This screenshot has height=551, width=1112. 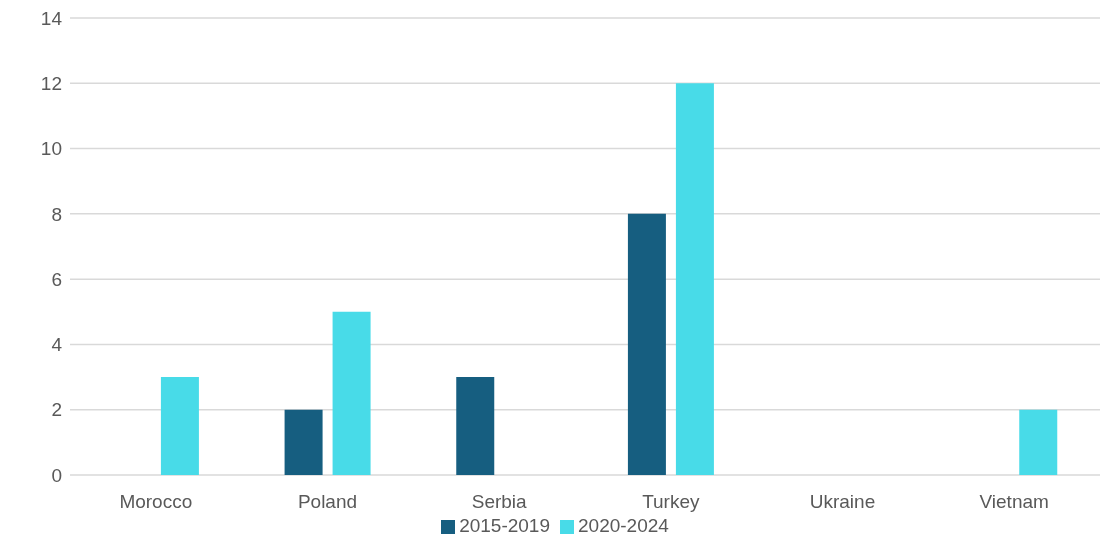 I want to click on y-tick-label: 4, so click(x=57, y=345).